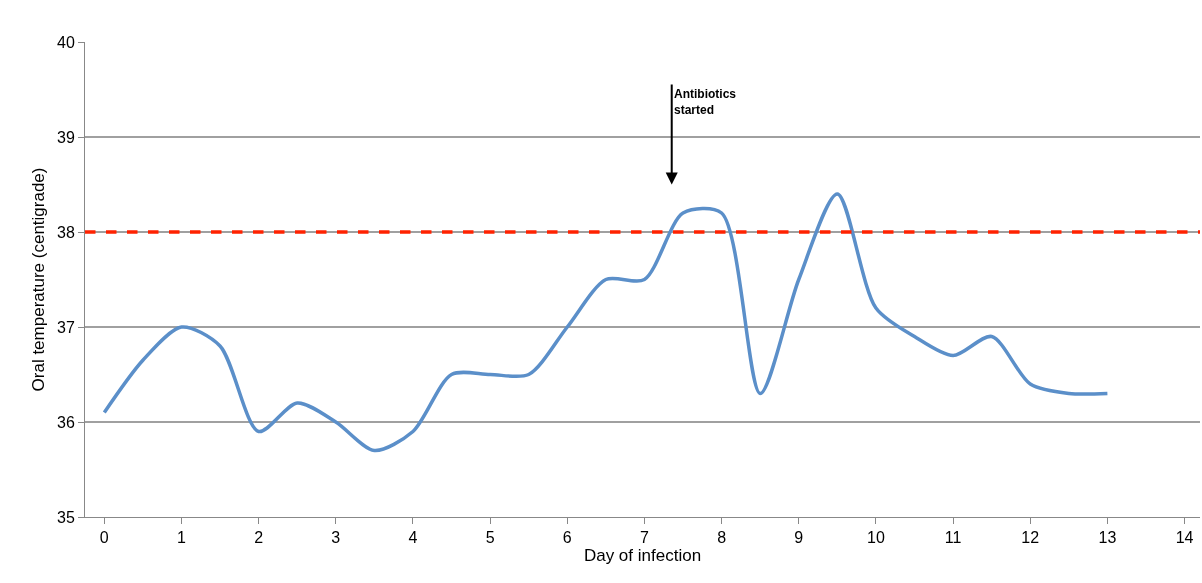 This screenshot has height=583, width=1202. Describe the element at coordinates (799, 538) in the screenshot. I see `x-tick-label: 9` at that location.